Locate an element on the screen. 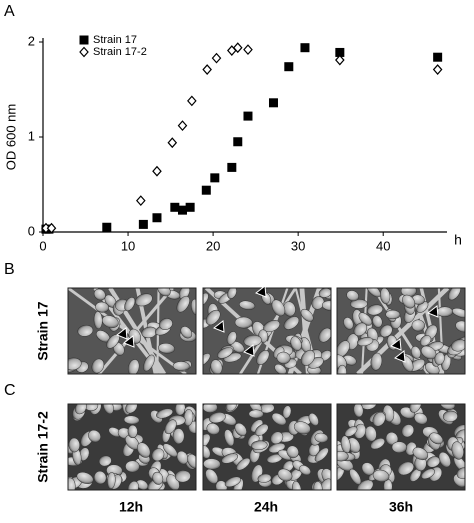  legend-label: Strain 17-2 is located at coordinates (120, 52).